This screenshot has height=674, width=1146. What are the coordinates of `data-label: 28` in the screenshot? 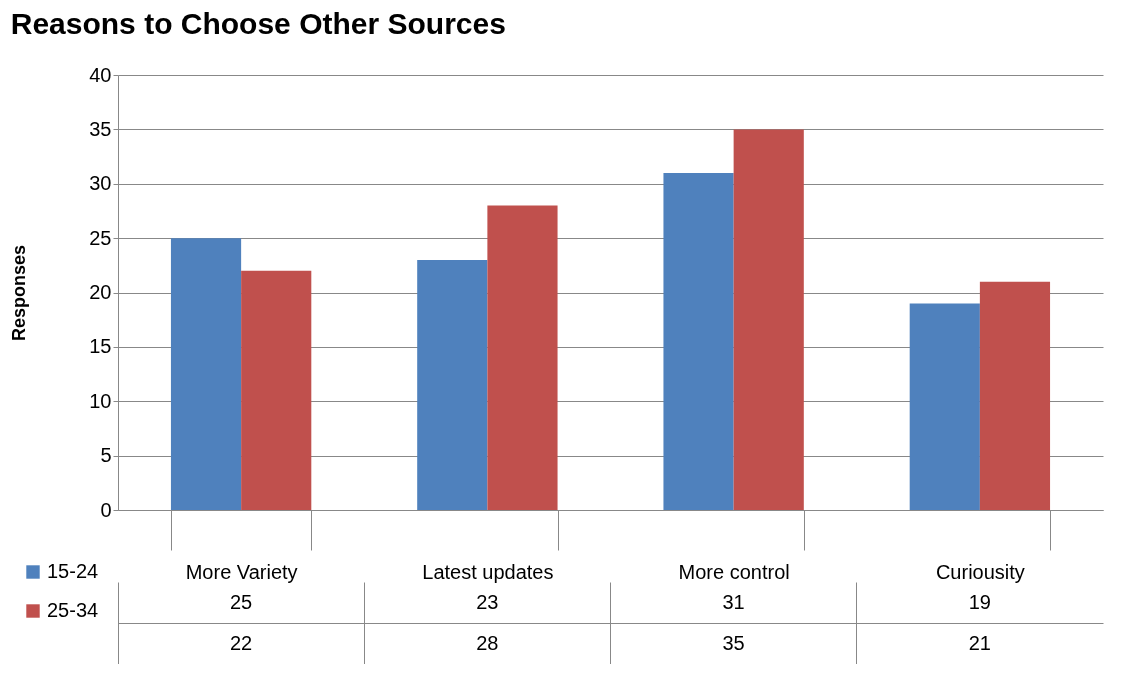 It's located at (487, 642).